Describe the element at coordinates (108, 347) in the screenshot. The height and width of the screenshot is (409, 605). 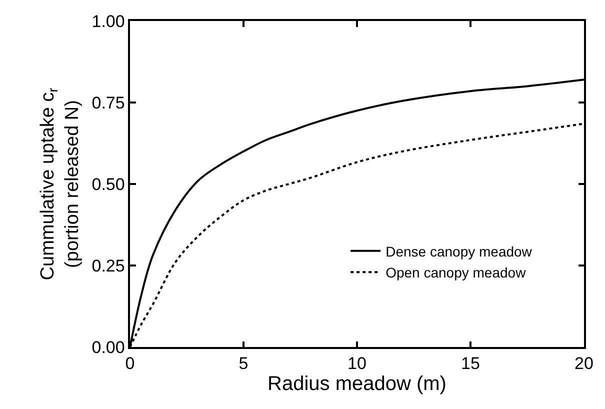
I see `y-tick-label: 0.00` at that location.